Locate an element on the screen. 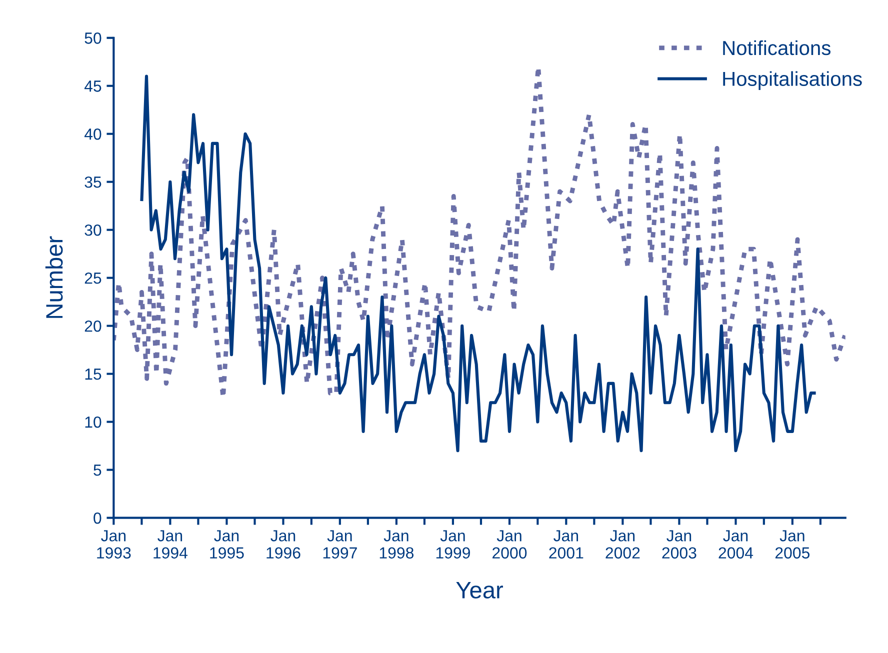 The image size is (888, 653). y-tick-label: 20 is located at coordinates (93, 326).